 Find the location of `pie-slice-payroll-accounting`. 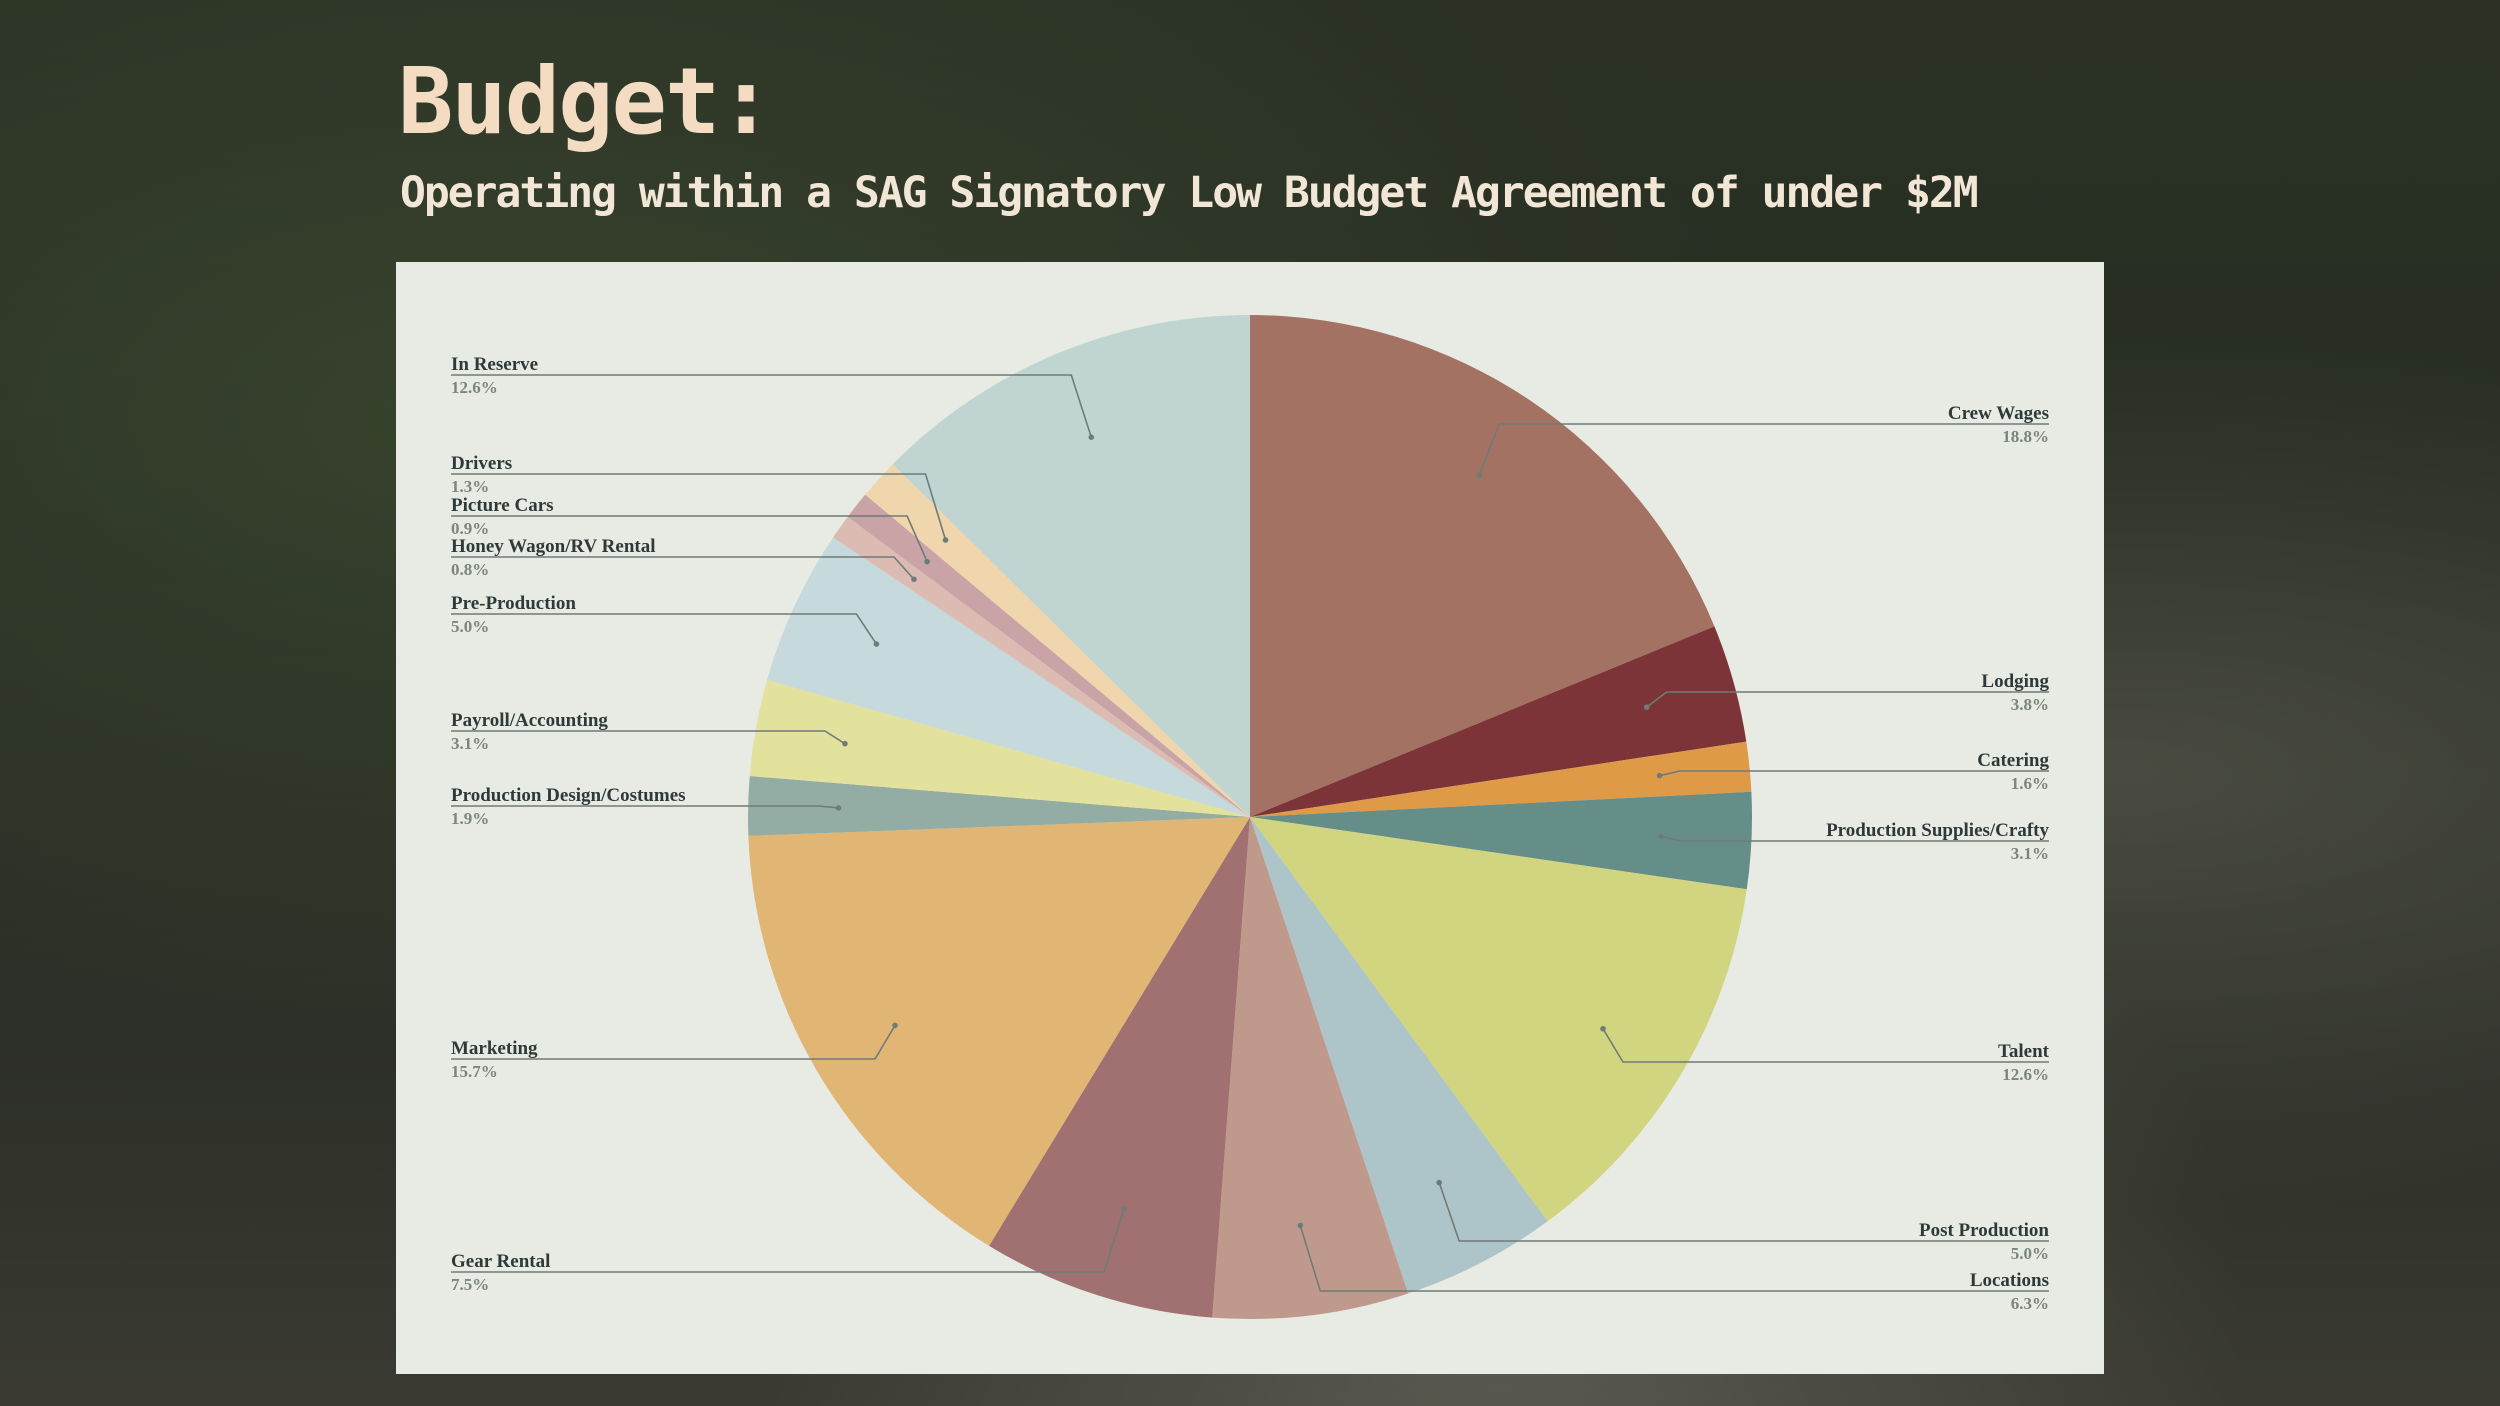

pie-slice-payroll-accounting is located at coordinates (999, 748).